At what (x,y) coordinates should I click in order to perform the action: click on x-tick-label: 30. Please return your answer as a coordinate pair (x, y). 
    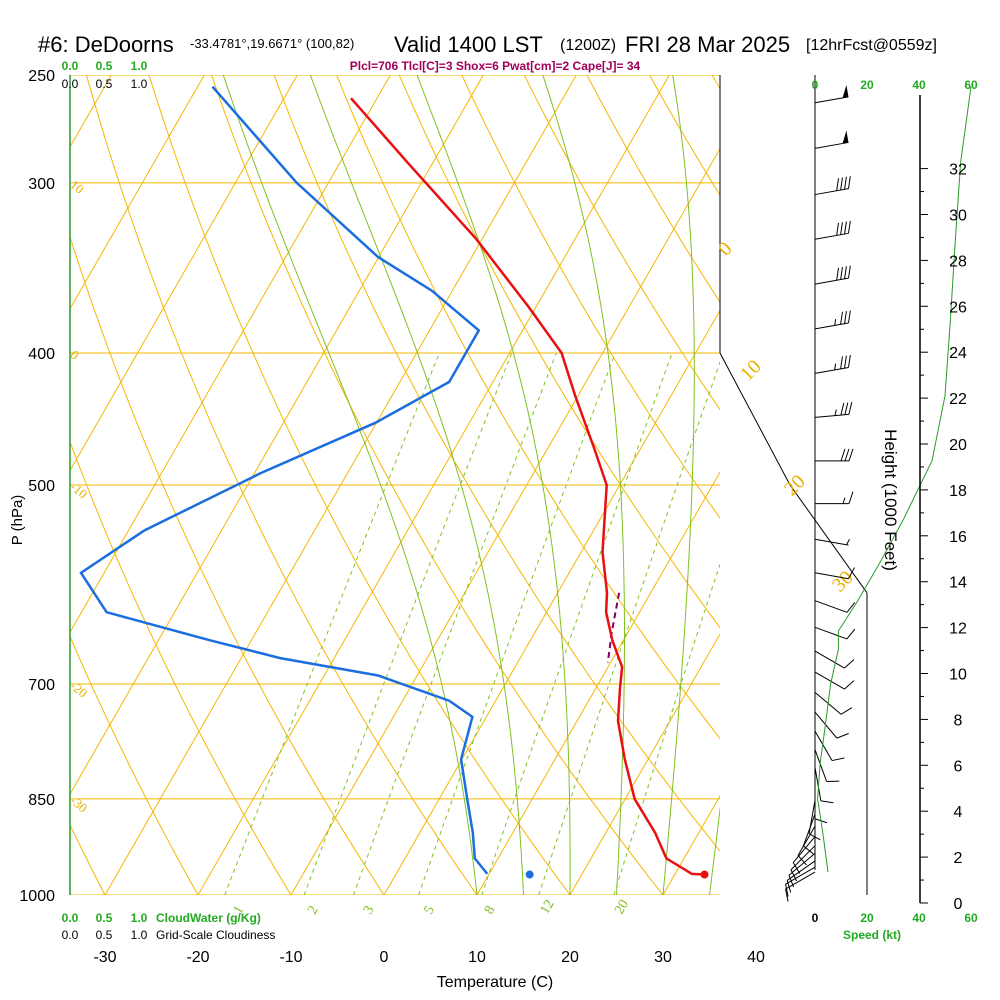
    Looking at the image, I should click on (663, 957).